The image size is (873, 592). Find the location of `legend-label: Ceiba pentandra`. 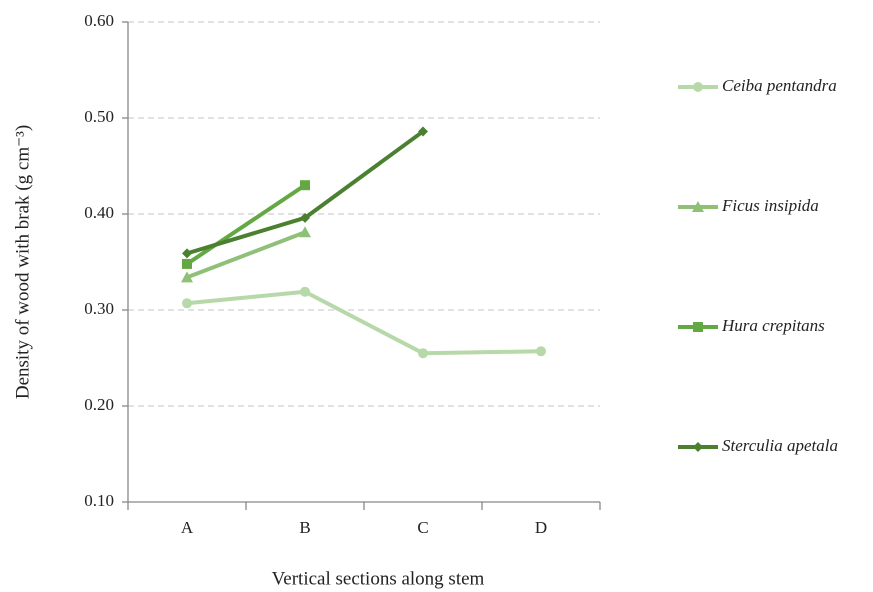

legend-label: Ceiba pentandra is located at coordinates (779, 85).